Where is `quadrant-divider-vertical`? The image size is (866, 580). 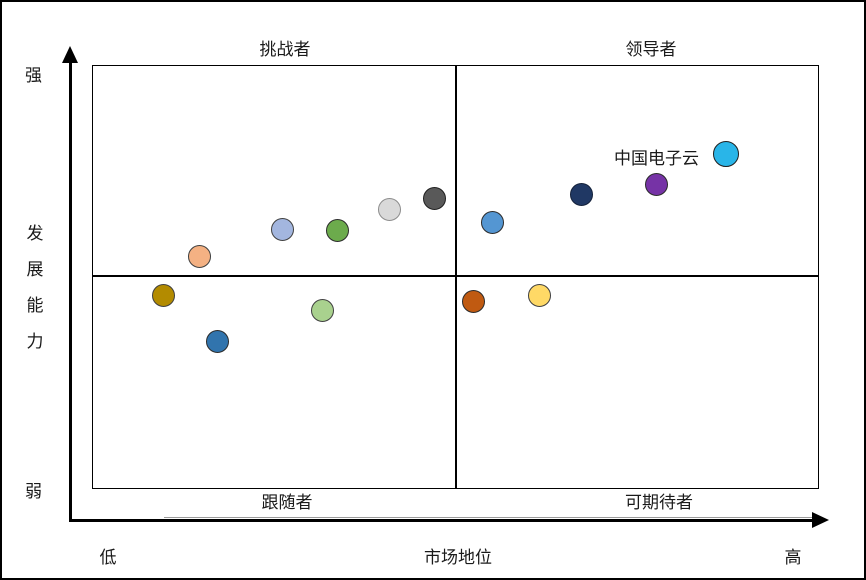
quadrant-divider-vertical is located at coordinates (456, 277).